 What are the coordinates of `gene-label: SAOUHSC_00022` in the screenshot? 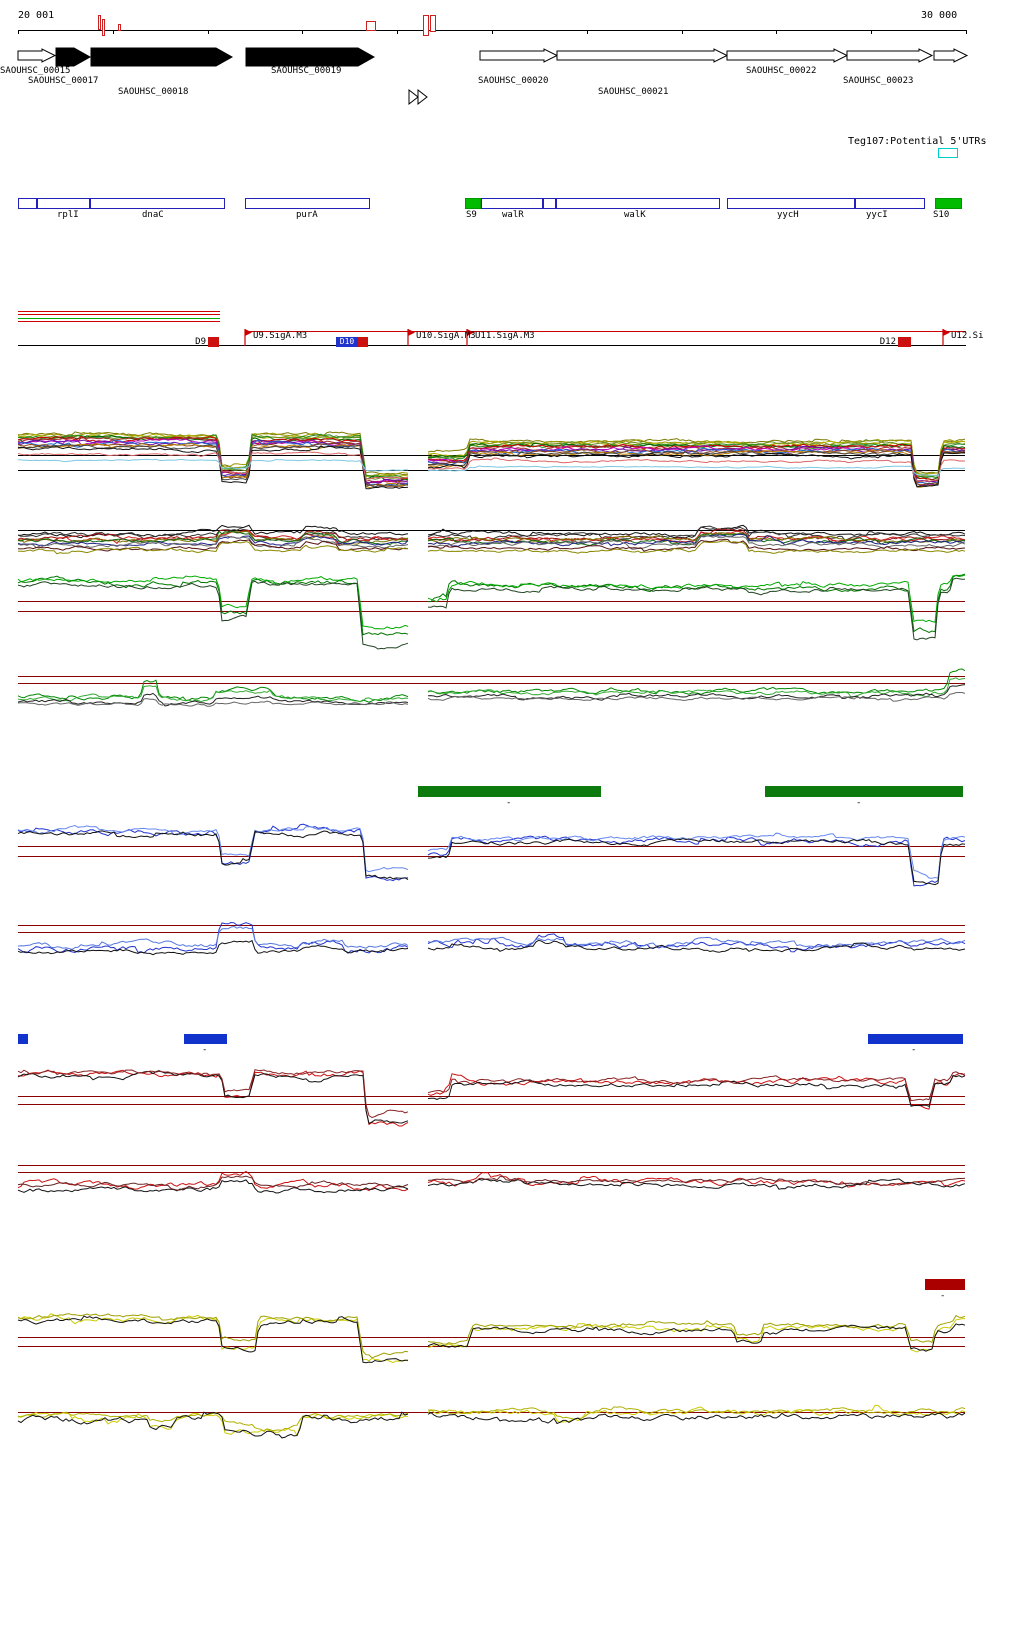 It's located at (781, 71).